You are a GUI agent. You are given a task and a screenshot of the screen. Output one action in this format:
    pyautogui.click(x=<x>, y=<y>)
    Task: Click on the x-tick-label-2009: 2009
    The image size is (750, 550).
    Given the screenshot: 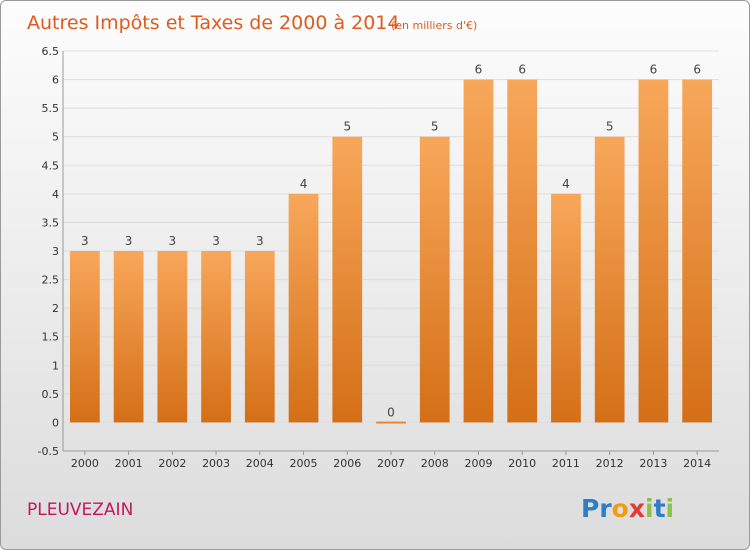 What is the action you would take?
    pyautogui.click(x=478, y=463)
    